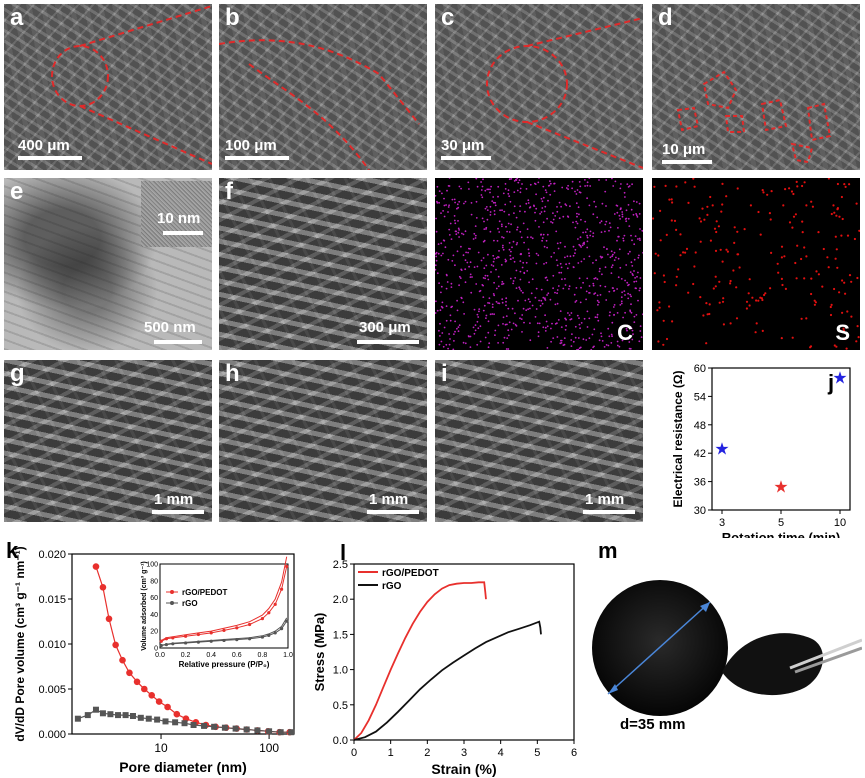 Image resolution: width=865 pixels, height=778 pixels. What do you see at coordinates (605, 499) in the screenshot?
I see `panel-i-scale-text: 1 mm` at bounding box center [605, 499].